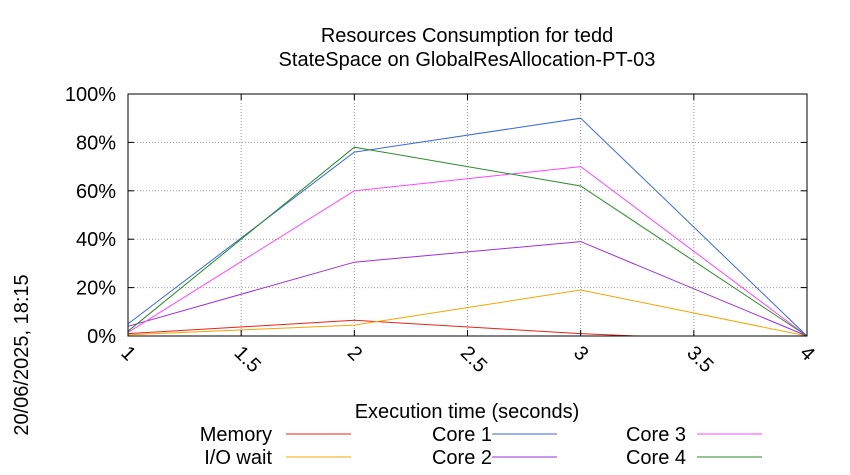 The height and width of the screenshot is (475, 850). Describe the element at coordinates (127, 353) in the screenshot. I see `x-tick-label: 1` at that location.